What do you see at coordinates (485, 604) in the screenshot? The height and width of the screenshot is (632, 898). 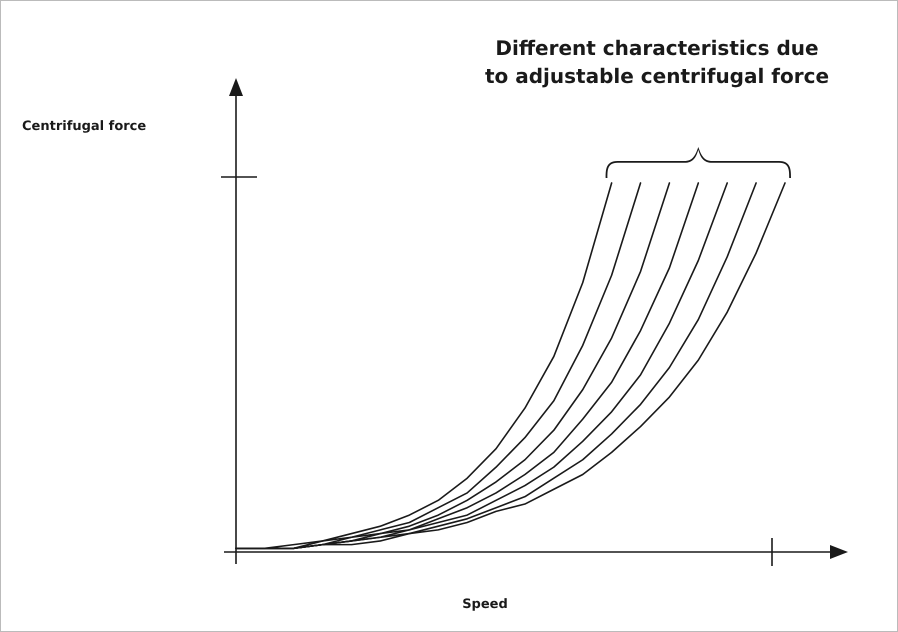 I see `x-axis-title: Speed` at bounding box center [485, 604].